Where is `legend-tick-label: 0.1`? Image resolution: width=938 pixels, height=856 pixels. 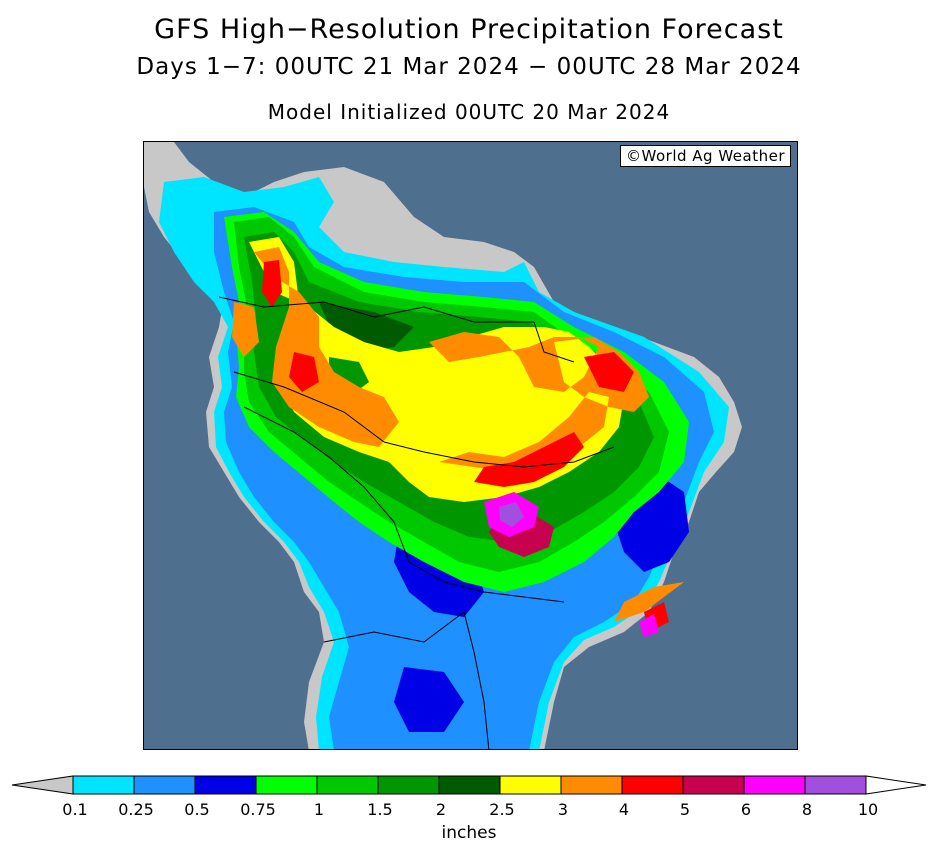
legend-tick-label: 0.1 is located at coordinates (75, 809).